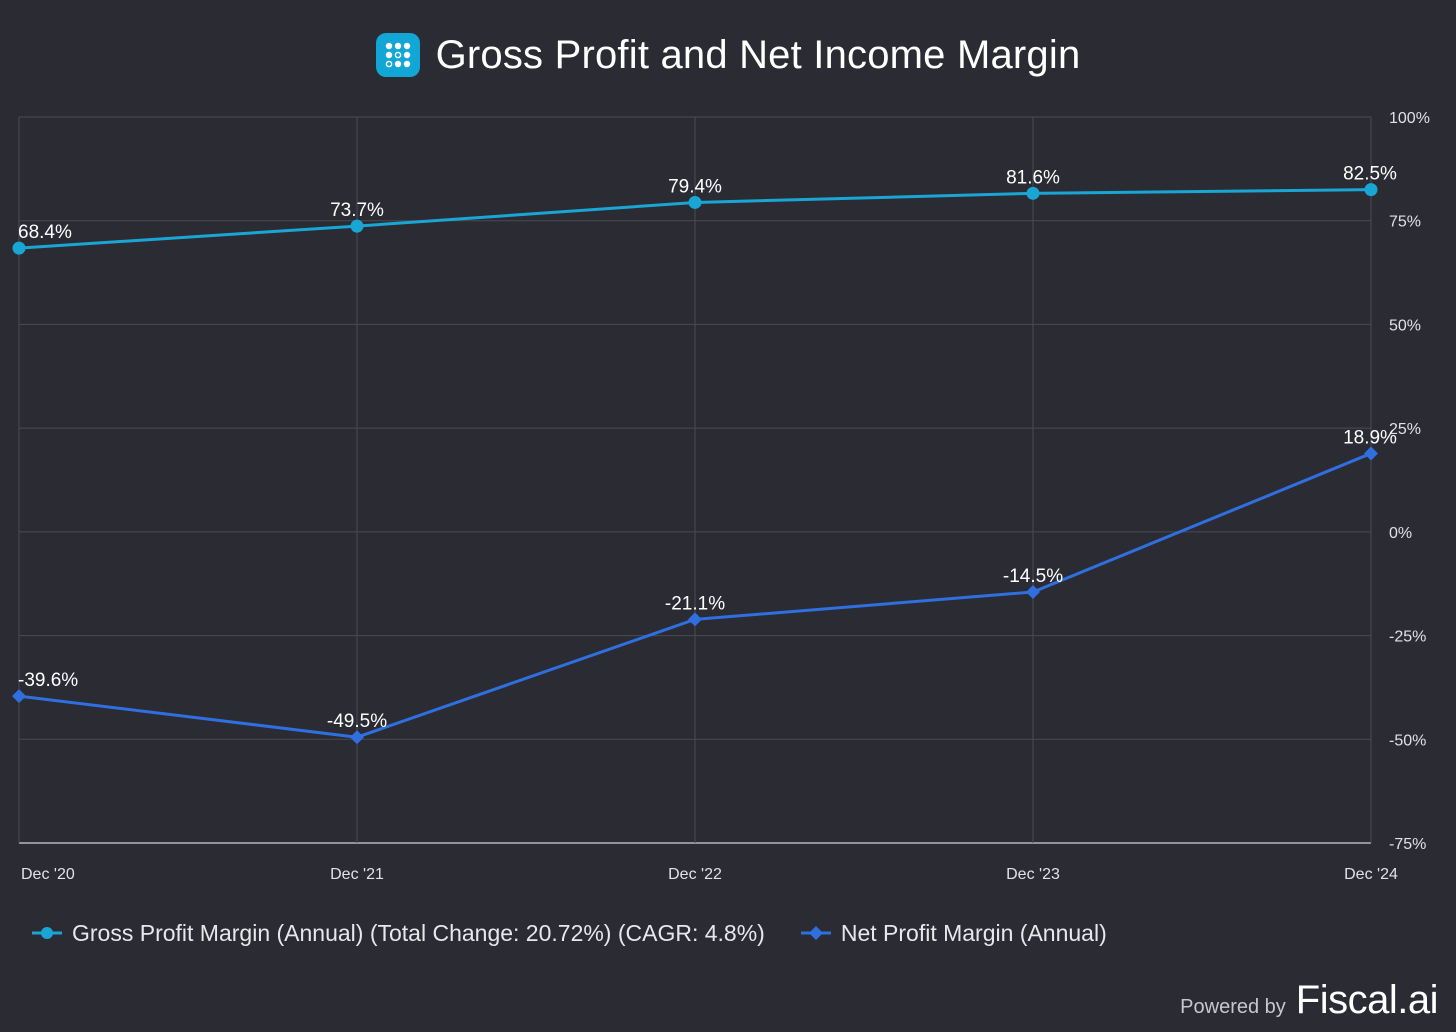  Describe the element at coordinates (357, 210) in the screenshot. I see `data-label-gross-profit-margin: 73.7%` at that location.